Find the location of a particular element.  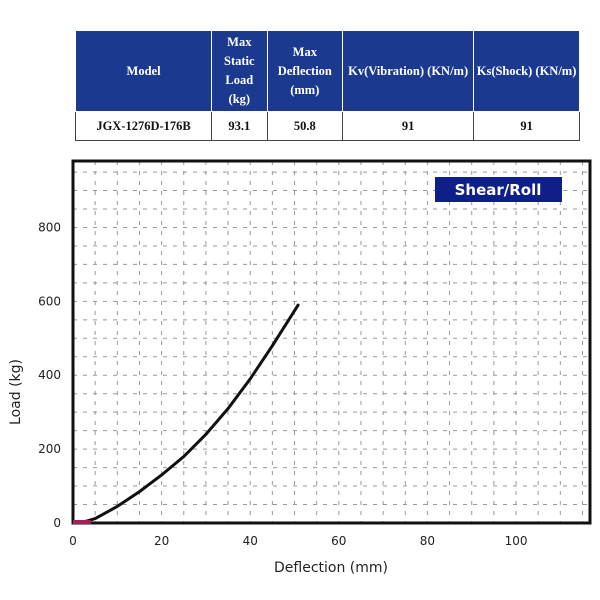

header-max-static-load: Max Static Load (kg) is located at coordinates (239, 71).